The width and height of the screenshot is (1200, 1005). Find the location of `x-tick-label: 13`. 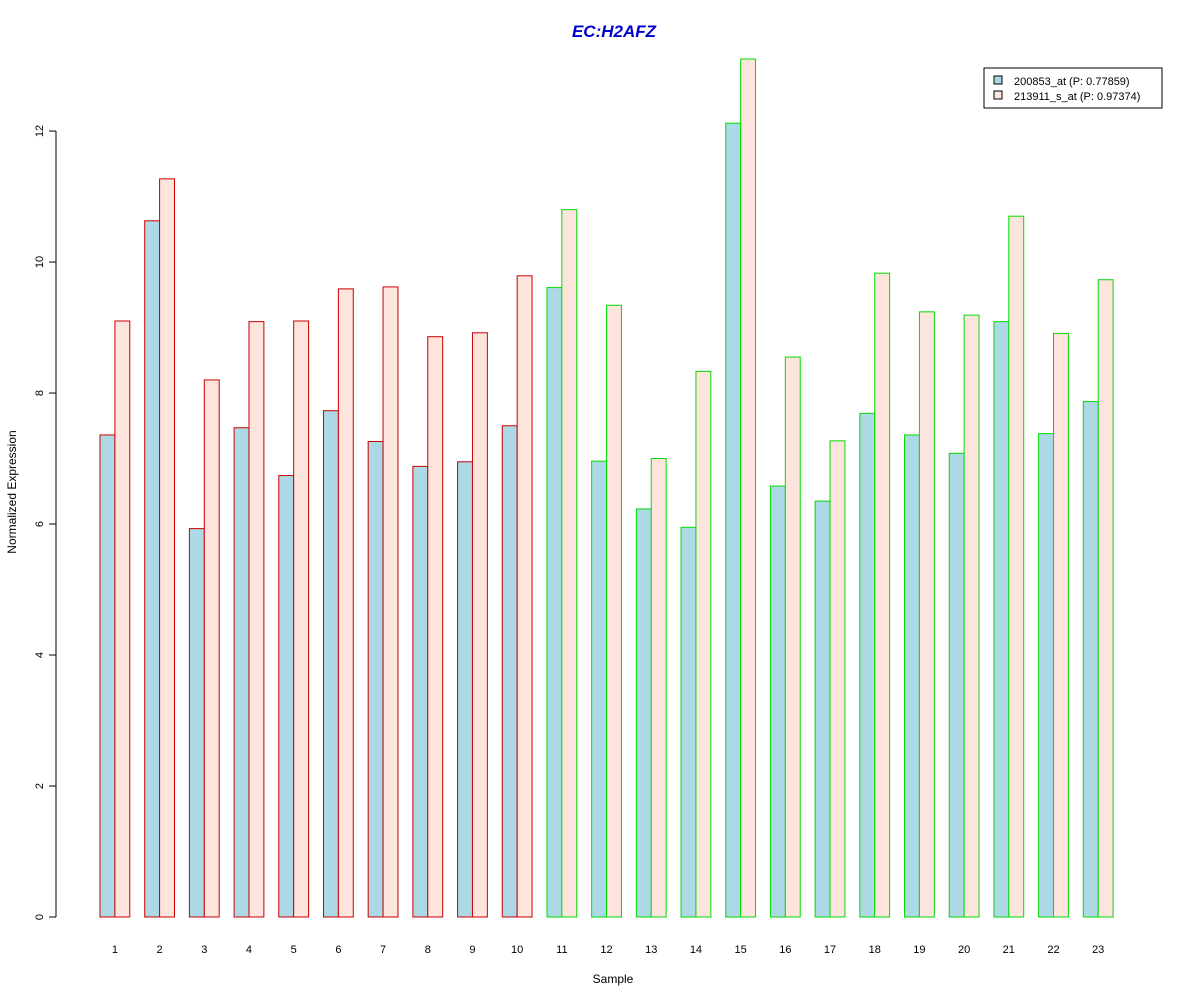

x-tick-label: 13 is located at coordinates (651, 950).